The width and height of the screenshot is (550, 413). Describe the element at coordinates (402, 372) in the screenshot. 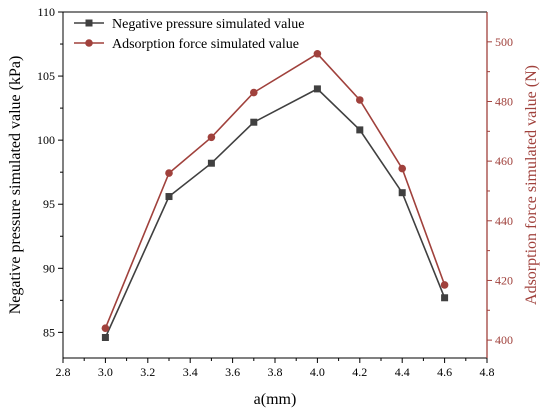

I see `x-tick-label: 4.4` at that location.